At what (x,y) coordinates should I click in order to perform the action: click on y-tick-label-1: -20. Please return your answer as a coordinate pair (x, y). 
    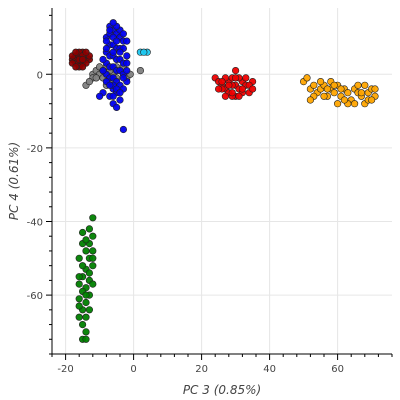
    Looking at the image, I should click on (35, 149).